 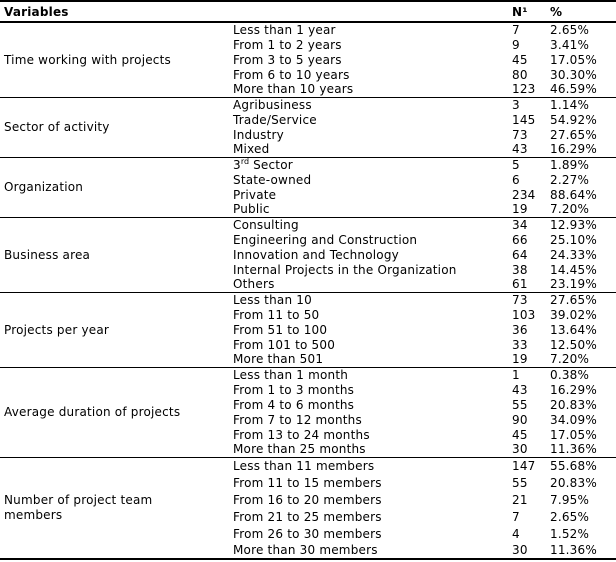 I want to click on table-row: From 7 to 12 months 90 34.09%, so click(x=308, y=419).